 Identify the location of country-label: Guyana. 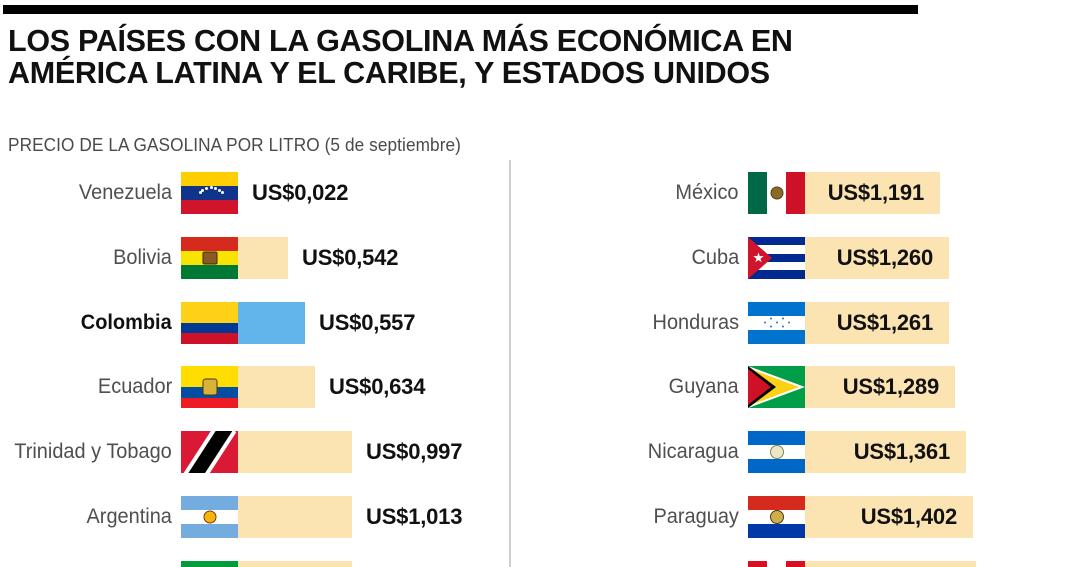
(704, 387).